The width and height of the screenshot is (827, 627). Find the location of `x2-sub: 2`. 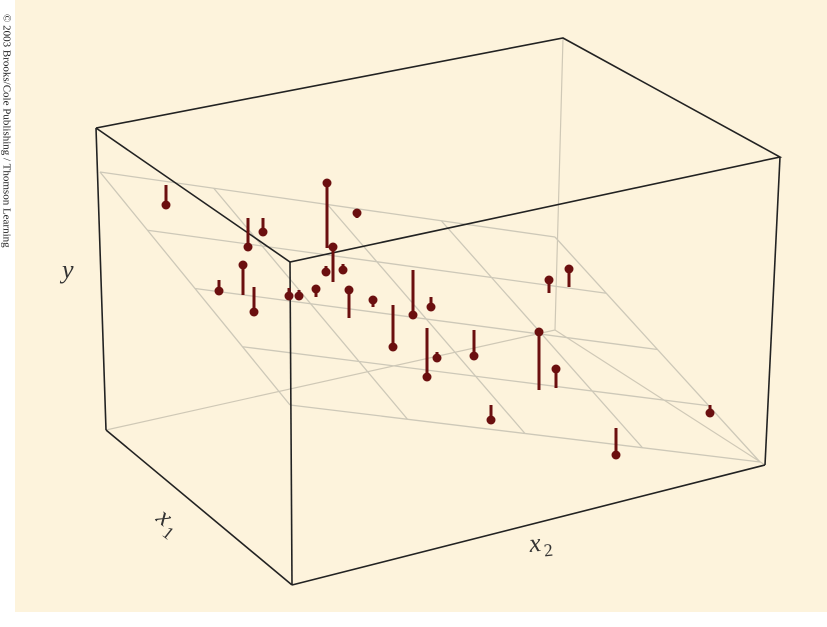

x2-sub: 2 is located at coordinates (548, 550).